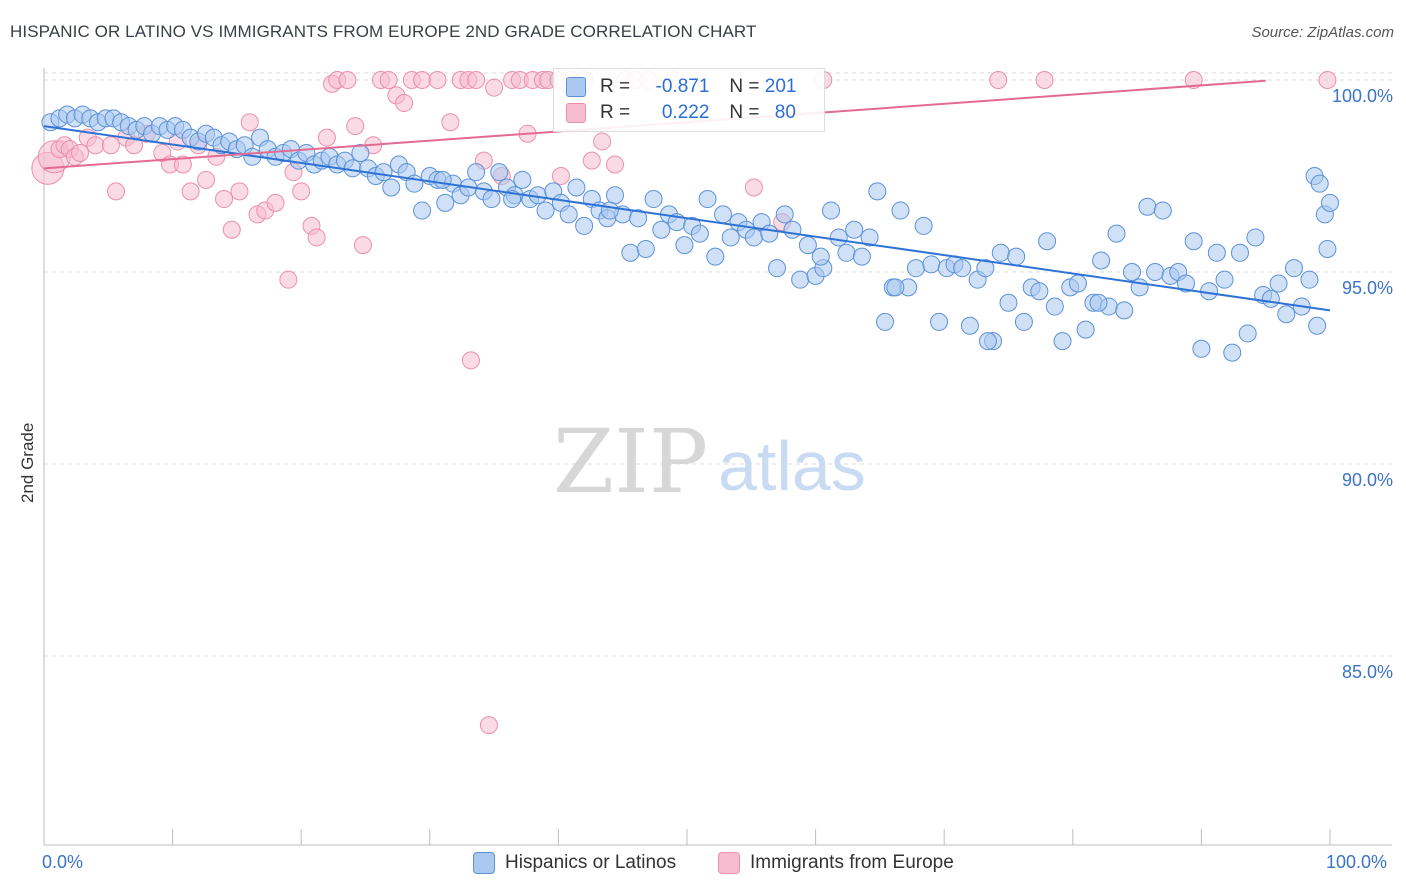 The image size is (1406, 892). What do you see at coordinates (63, 862) in the screenshot?
I see `x-tick-label-0: 0.0%` at bounding box center [63, 862].